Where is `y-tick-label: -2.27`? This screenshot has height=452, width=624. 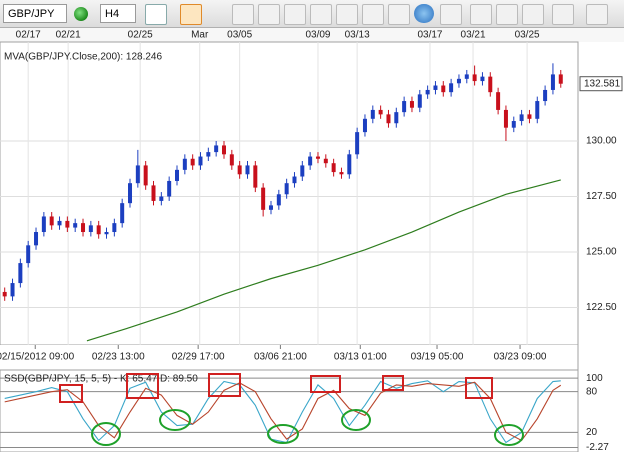 y-tick-label: -2.27 is located at coordinates (597, 447).